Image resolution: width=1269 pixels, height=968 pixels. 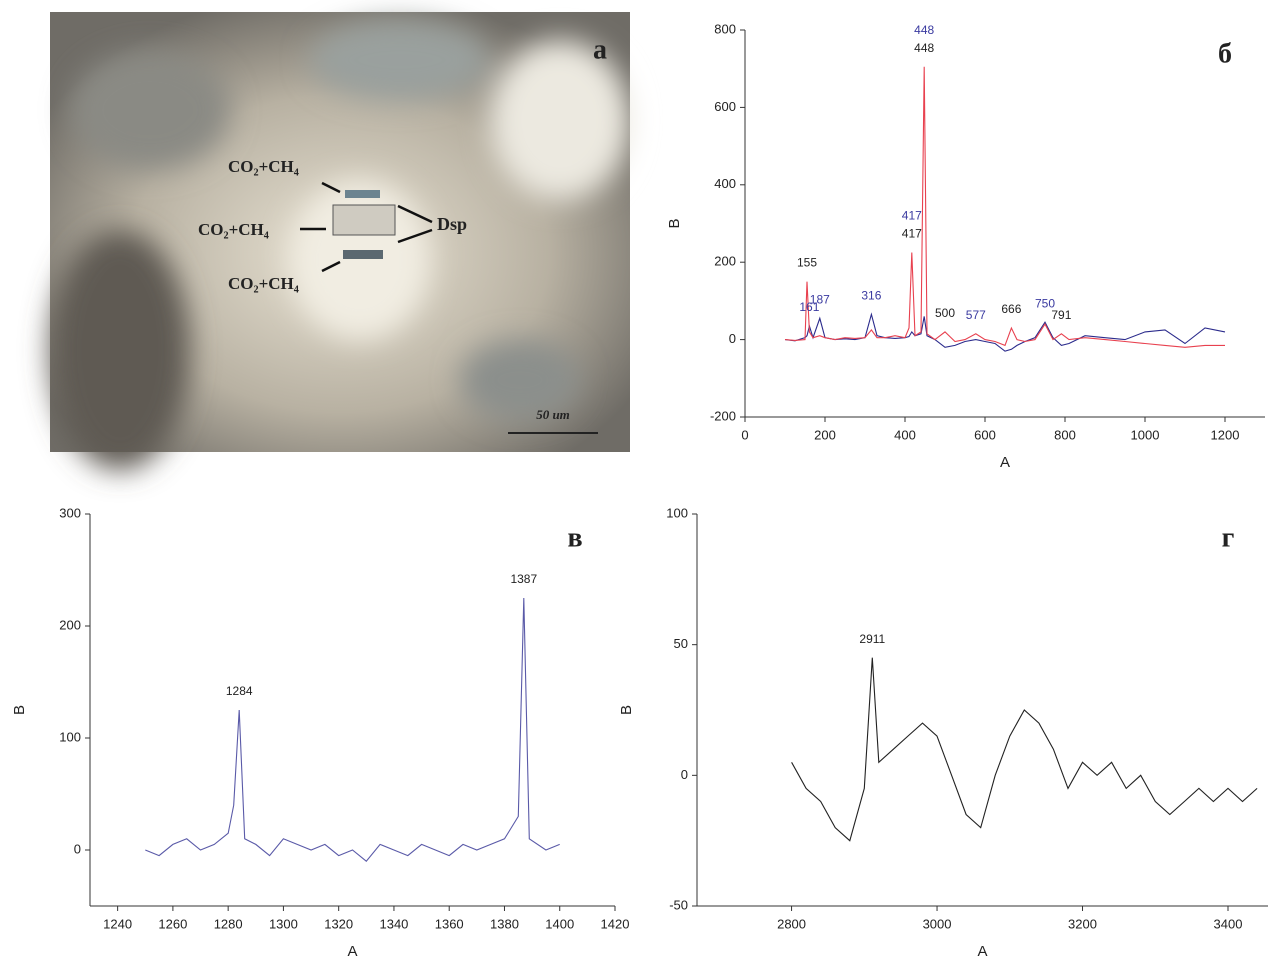 What do you see at coordinates (70, 512) in the screenshot?
I see `y-tick-label: 300` at bounding box center [70, 512].